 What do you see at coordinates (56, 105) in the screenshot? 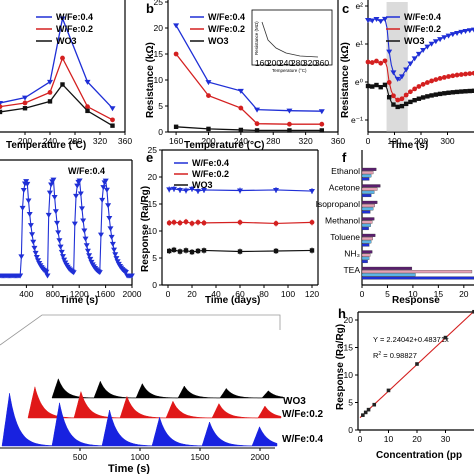
I see `series-line` at bounding box center [56, 105].